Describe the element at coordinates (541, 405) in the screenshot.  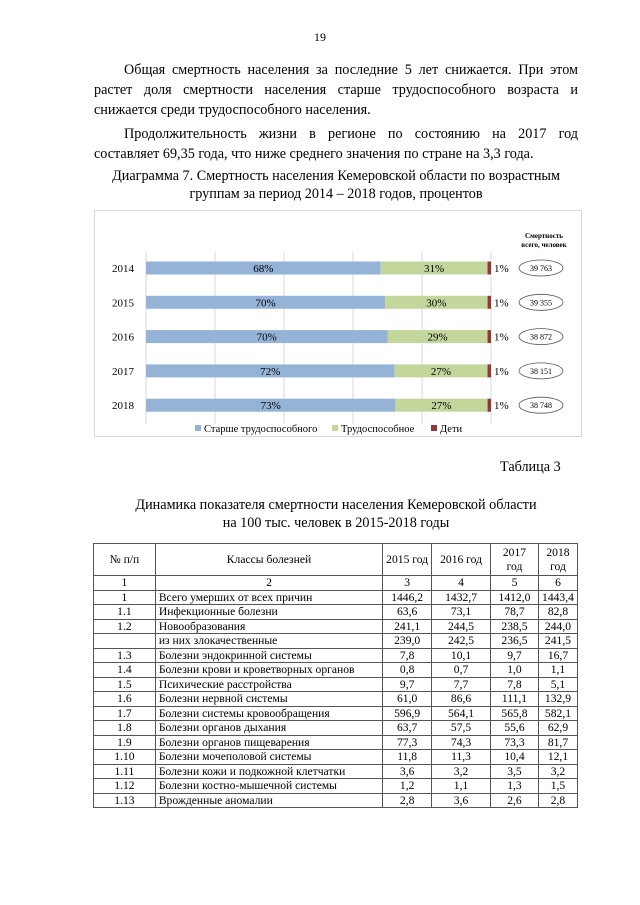
I see `total-value: 38 748` at that location.